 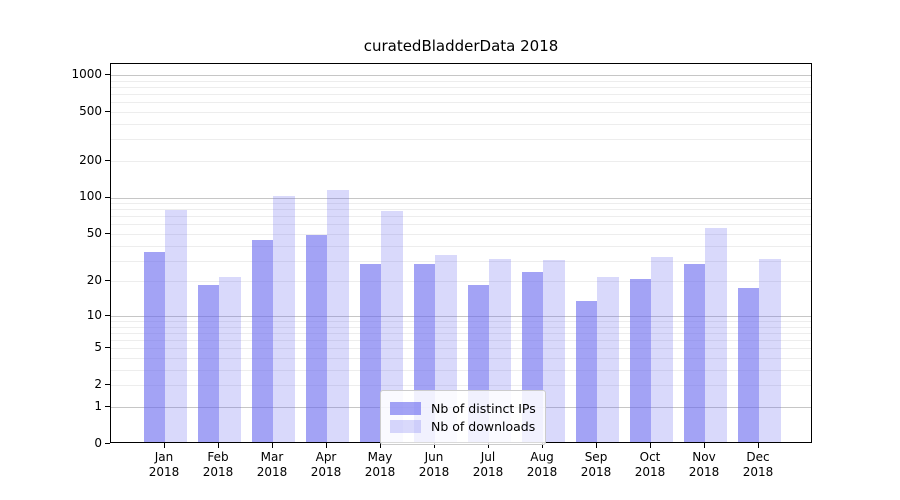 What do you see at coordinates (326, 457) in the screenshot?
I see `x-tick-month: Apr` at bounding box center [326, 457].